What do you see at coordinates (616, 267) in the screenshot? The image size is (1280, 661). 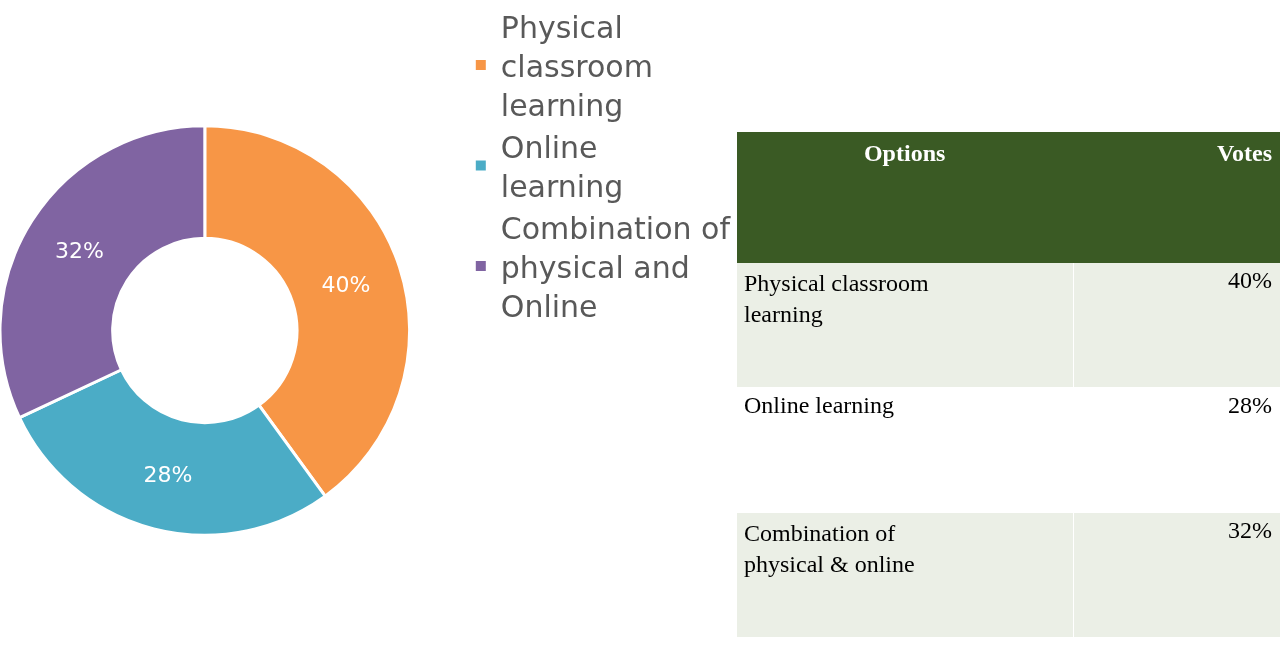 I see `legend-label: Combination of physical and Online` at bounding box center [616, 267].